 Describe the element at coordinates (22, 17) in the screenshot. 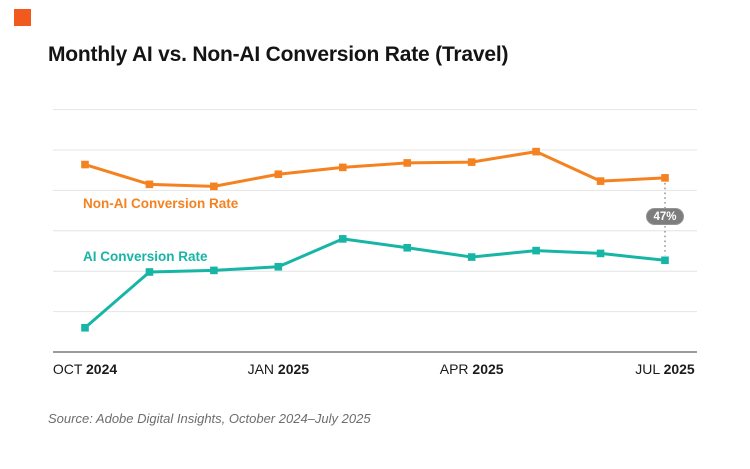

I see `brand-mark` at that location.